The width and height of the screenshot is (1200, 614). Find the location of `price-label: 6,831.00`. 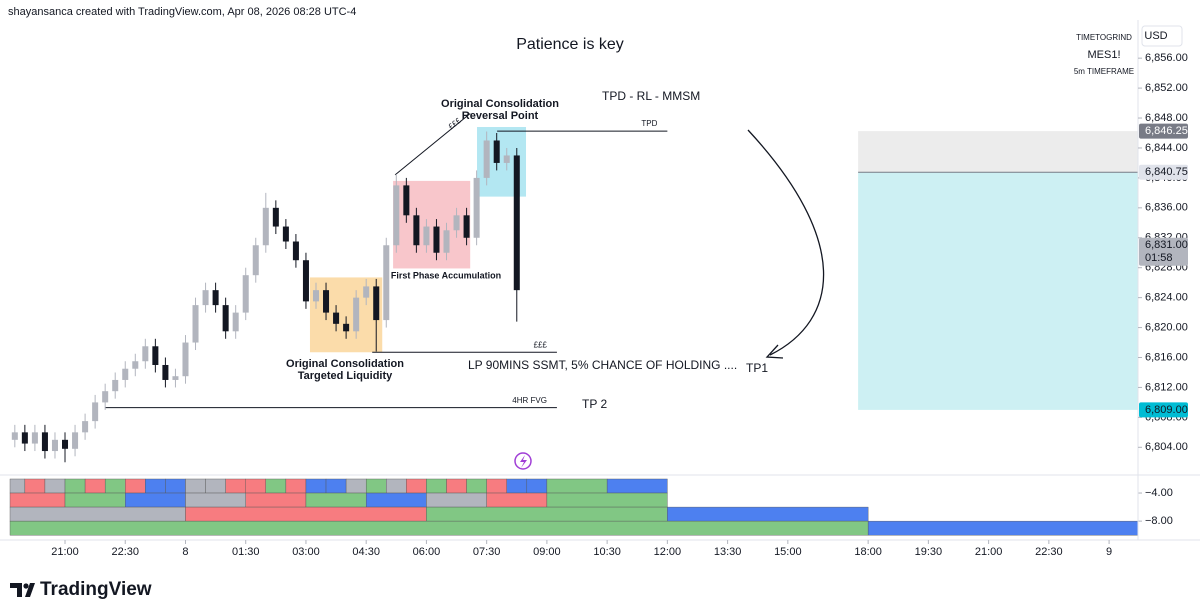

price-label: 6,831.00 is located at coordinates (1166, 245).